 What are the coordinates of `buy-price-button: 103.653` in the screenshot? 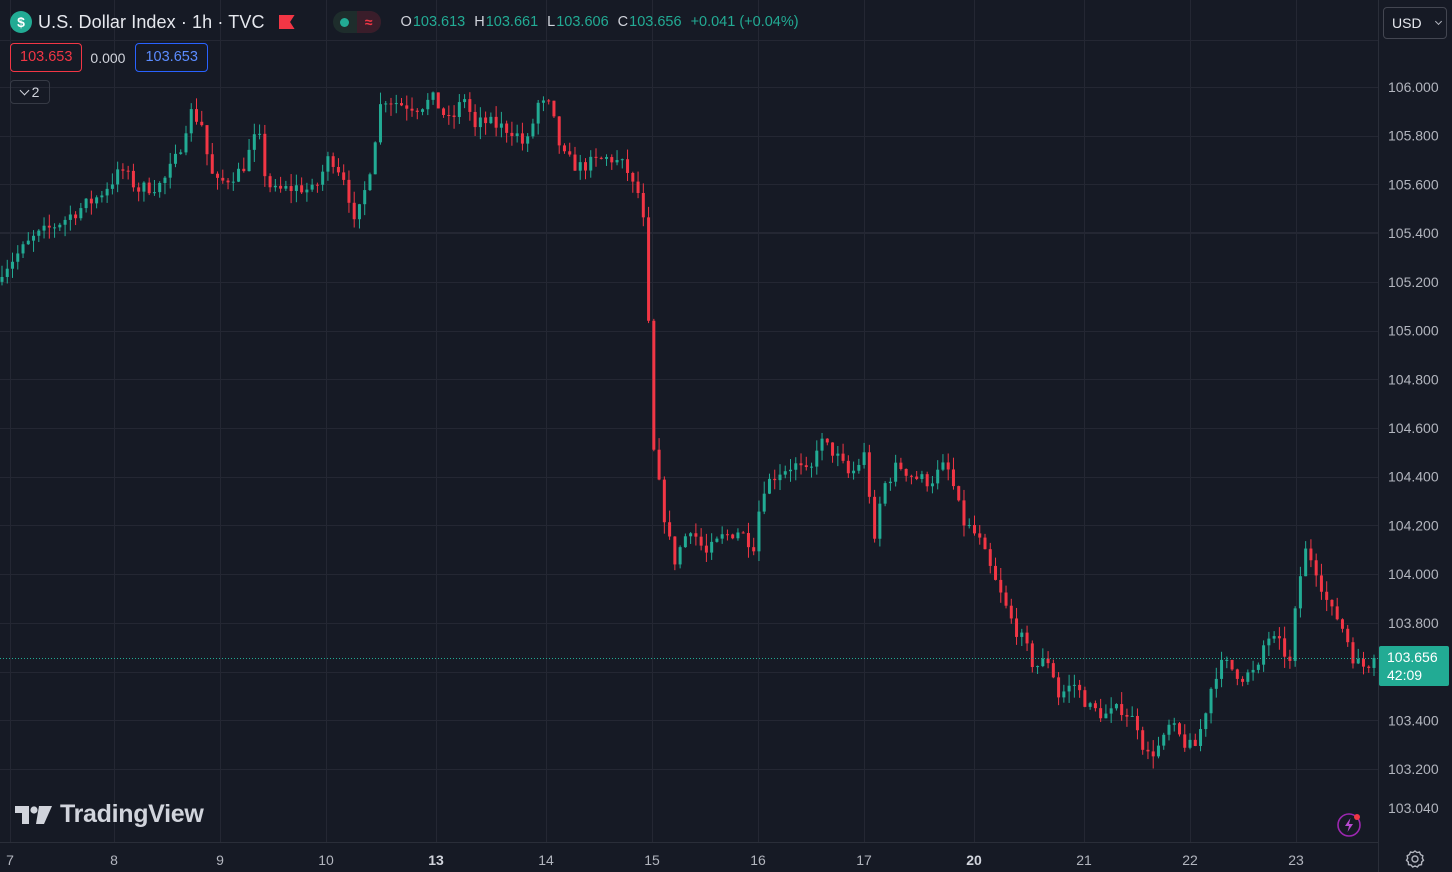 It's located at (171, 57).